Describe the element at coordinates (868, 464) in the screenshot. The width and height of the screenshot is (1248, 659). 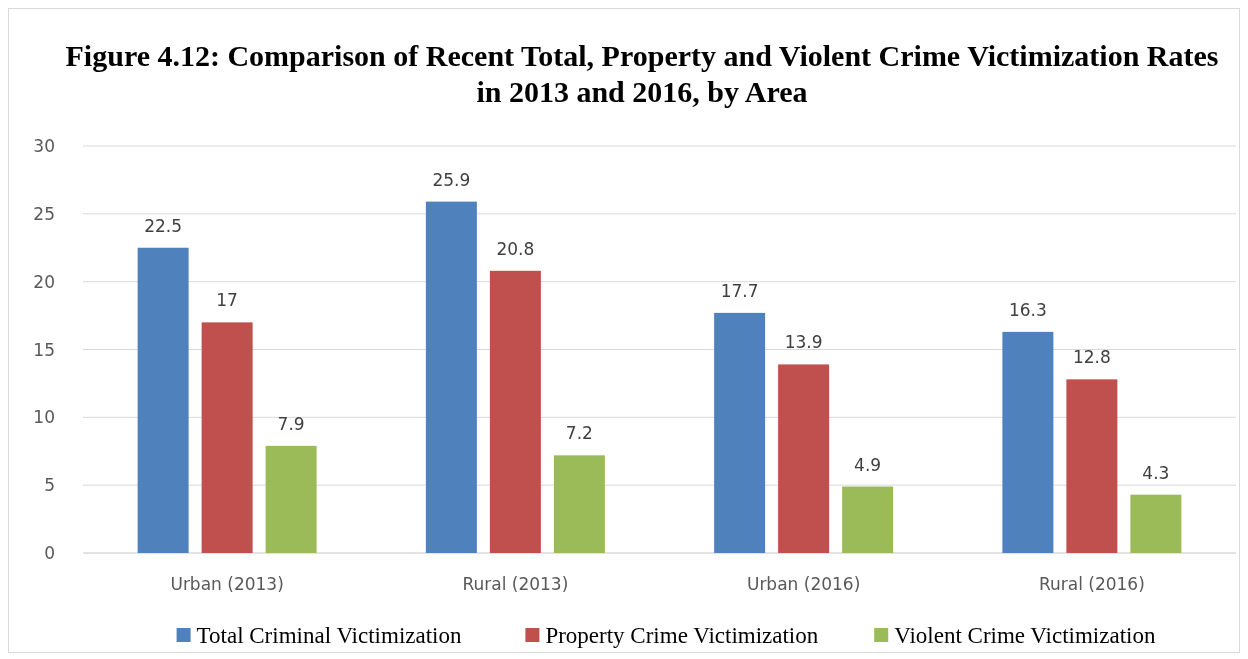
I see `data-label: 4.9` at that location.